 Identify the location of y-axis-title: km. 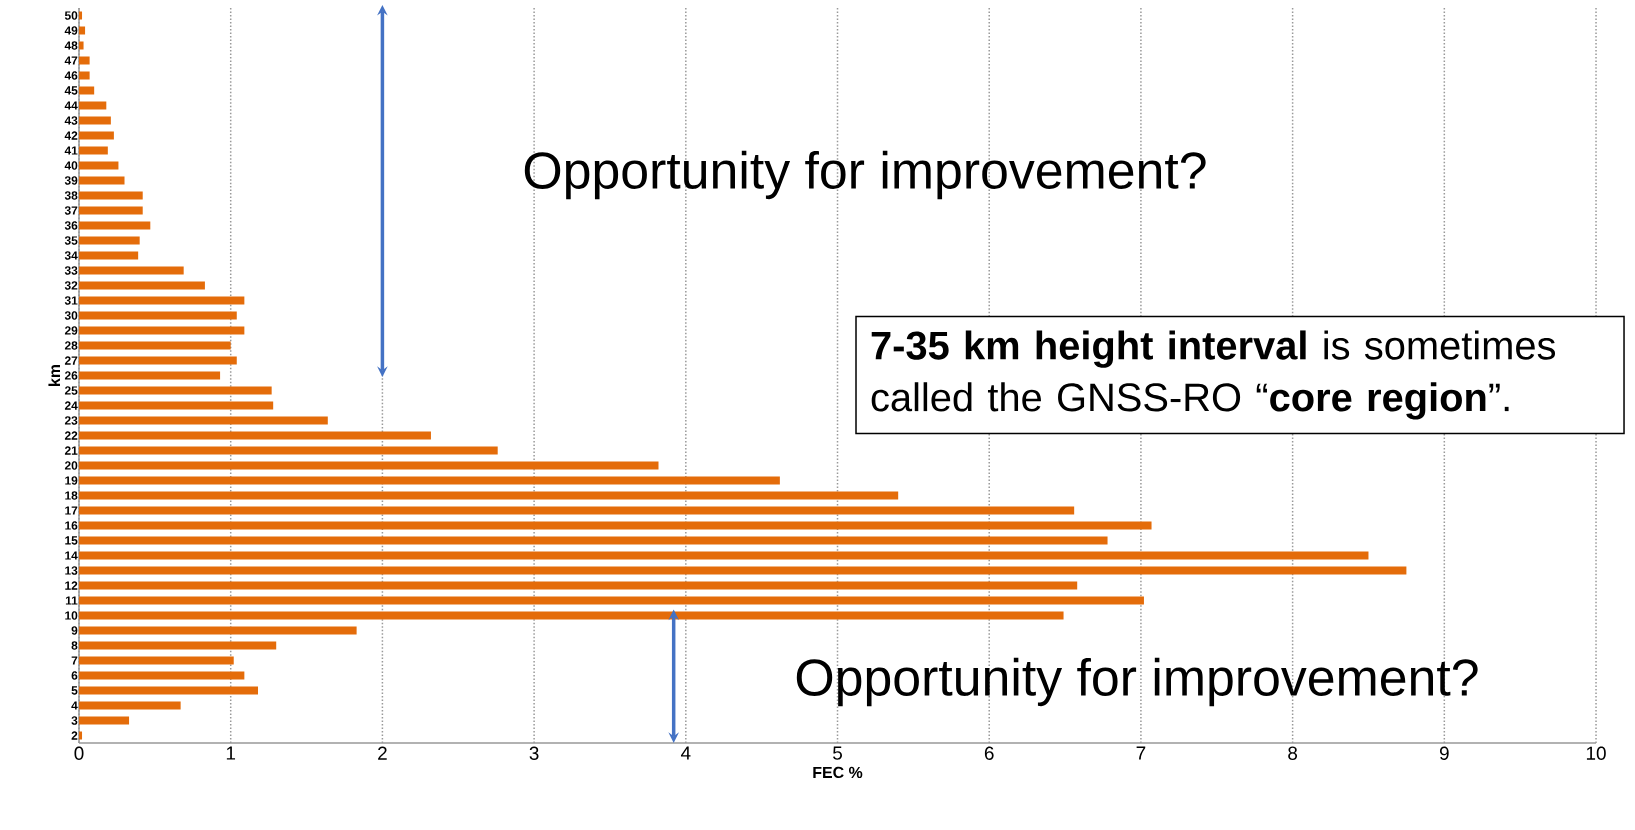
(54, 375).